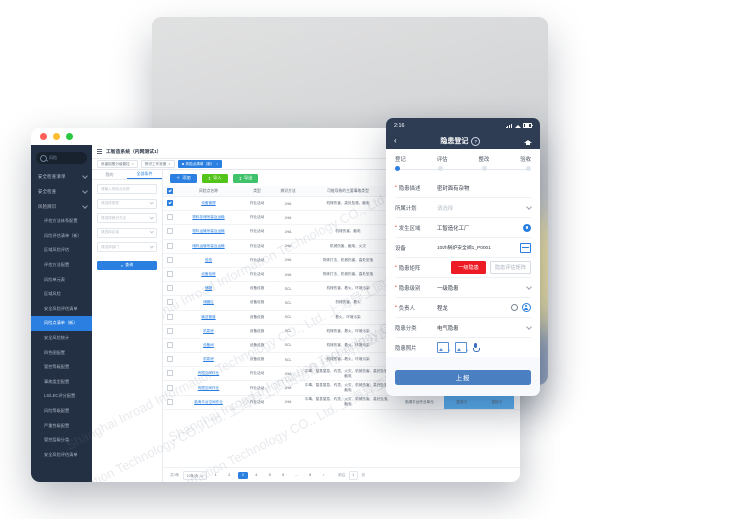  I want to click on import-button: ↥ 导入, so click(214, 178).